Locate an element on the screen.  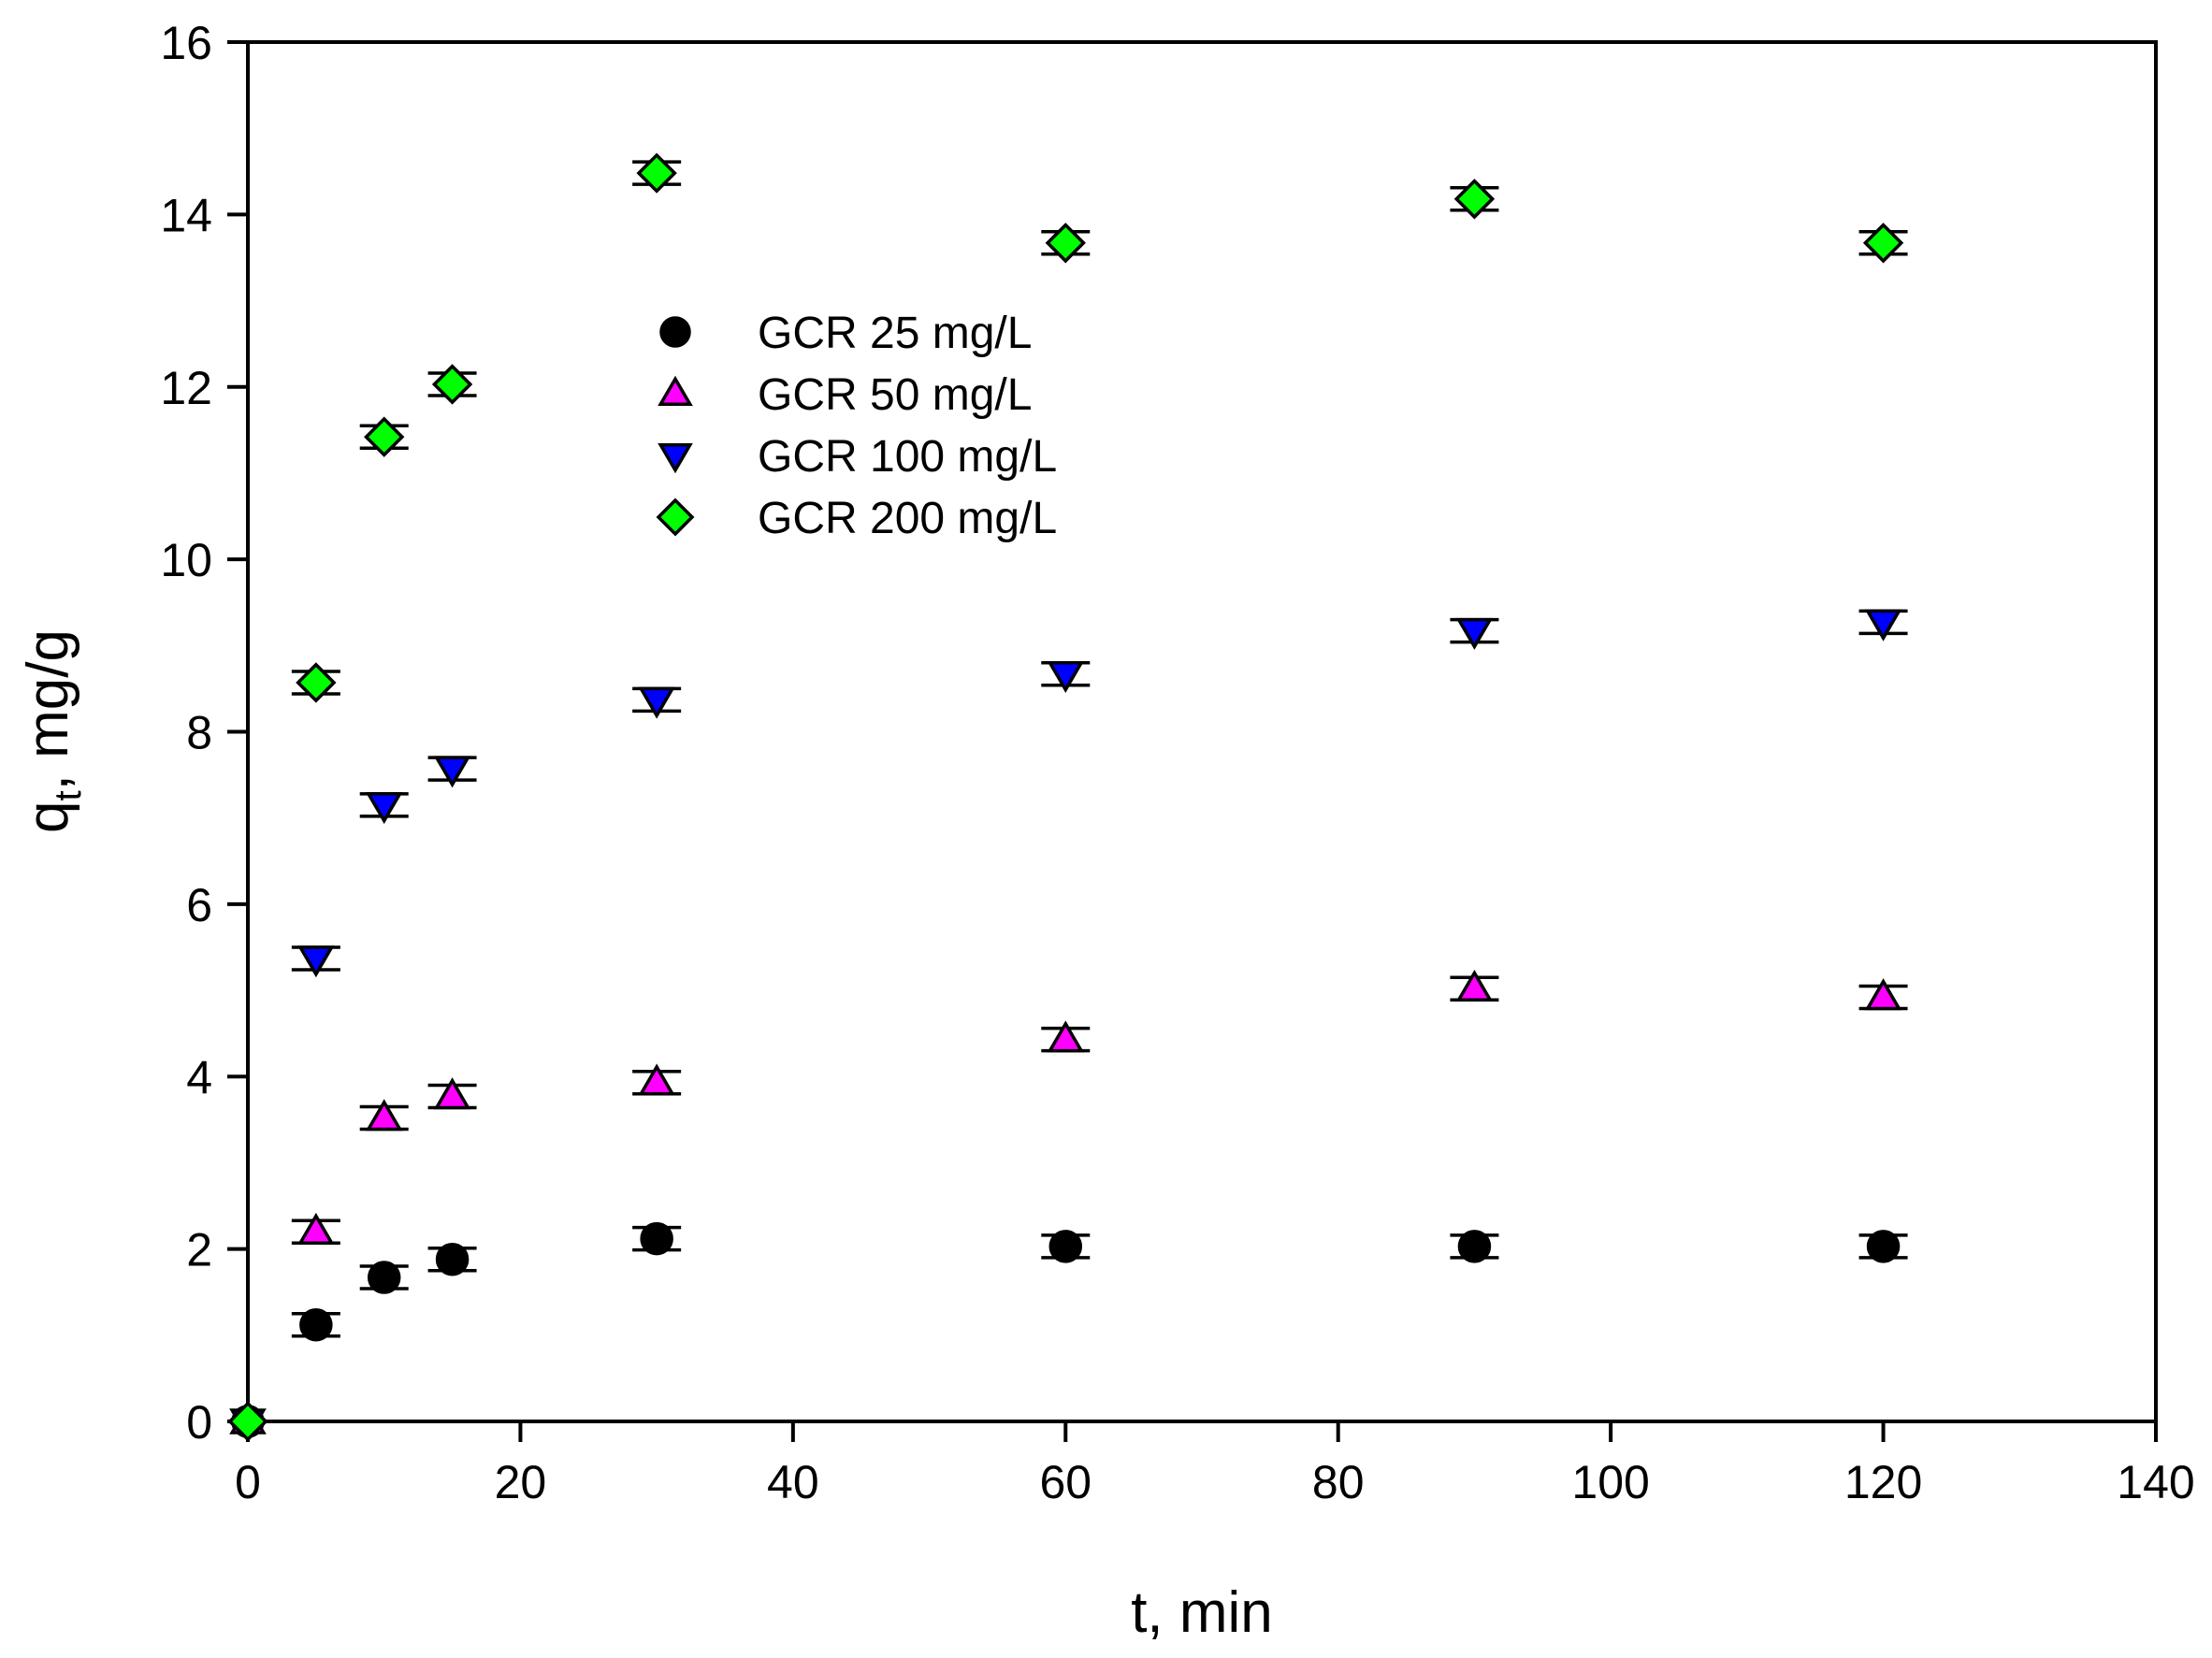
point-s0-p6 is located at coordinates (1474, 1246).